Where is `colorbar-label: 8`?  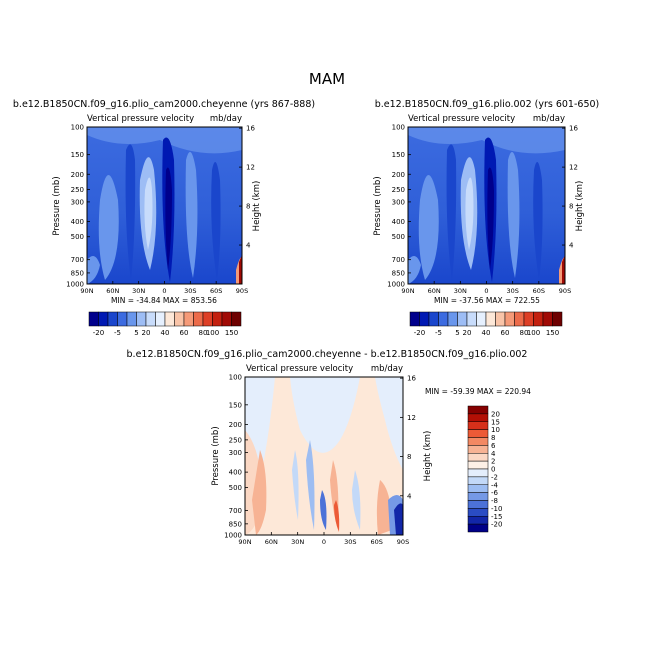 colorbar-label: 8 is located at coordinates (493, 438).